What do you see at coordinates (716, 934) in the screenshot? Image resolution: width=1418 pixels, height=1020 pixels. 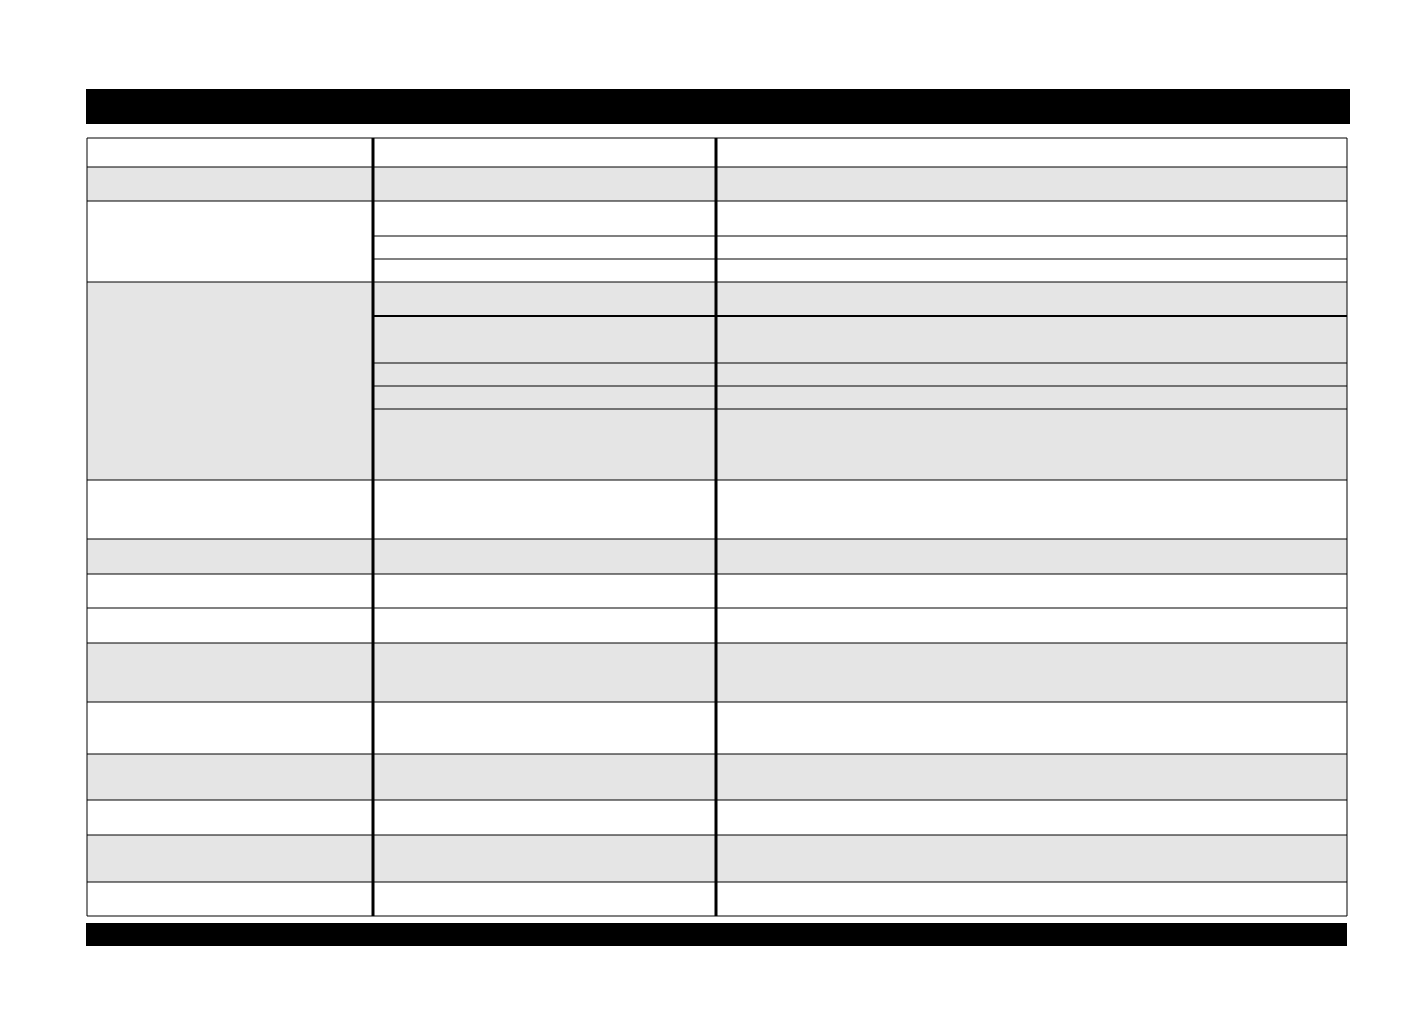 I see `footer-bar` at bounding box center [716, 934].